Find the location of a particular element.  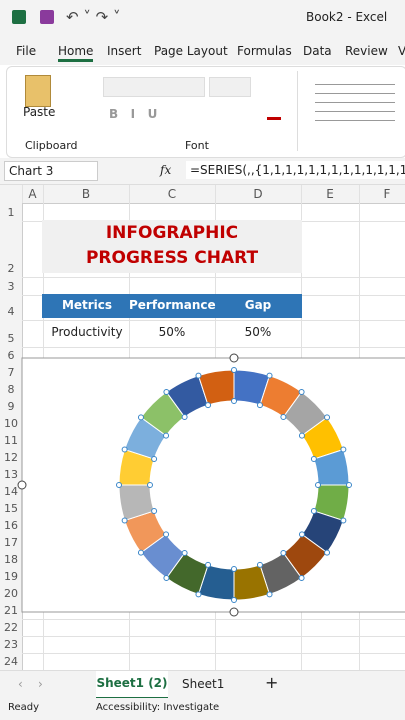

sheet-tab-bar: ‹ › Sheet1 (2) Sheet1 + is located at coordinates (202, 684).